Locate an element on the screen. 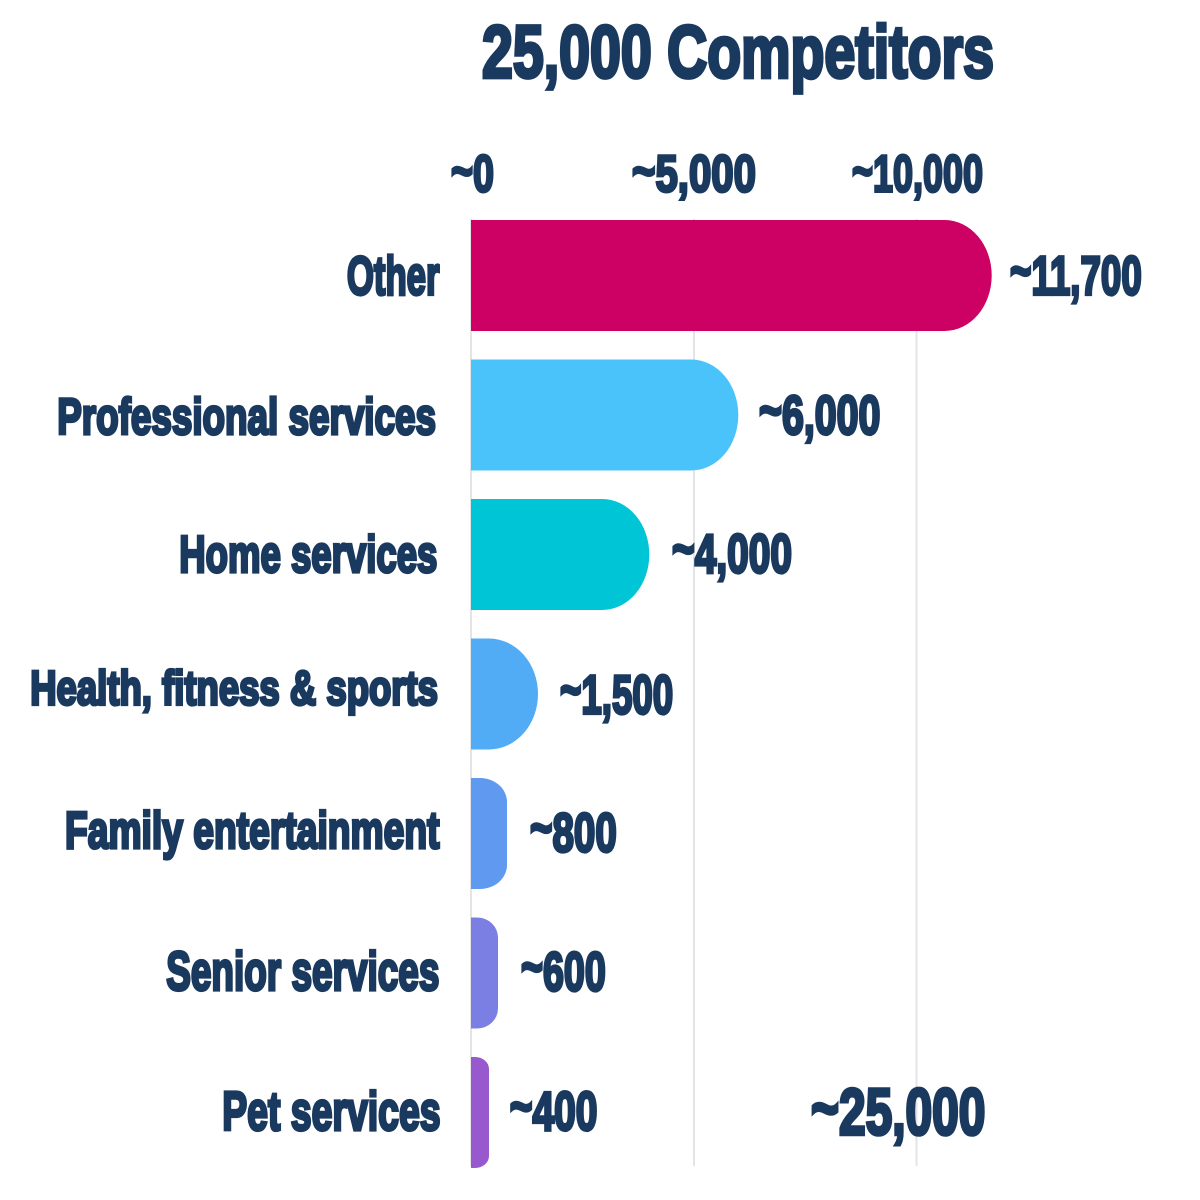 The height and width of the screenshot is (1200, 1200). svg-text: Family entertainment is located at coordinates (252, 830).